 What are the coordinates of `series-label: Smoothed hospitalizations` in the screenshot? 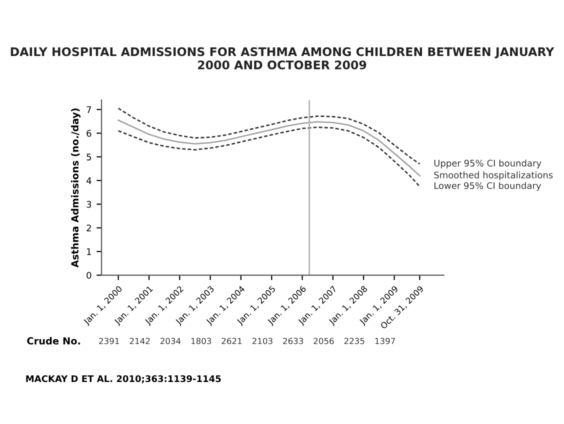 It's located at (493, 175).